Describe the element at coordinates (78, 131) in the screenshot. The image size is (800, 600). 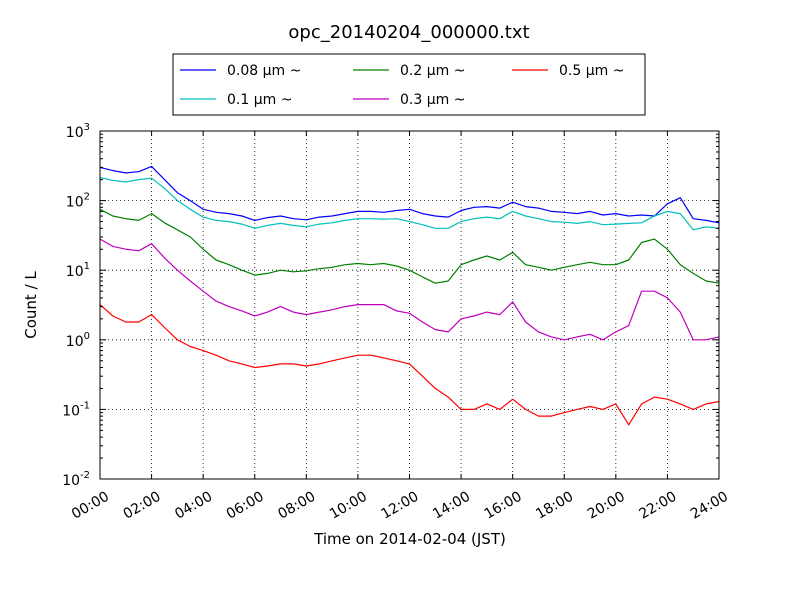
I see `y-tick-label: 10³` at that location.